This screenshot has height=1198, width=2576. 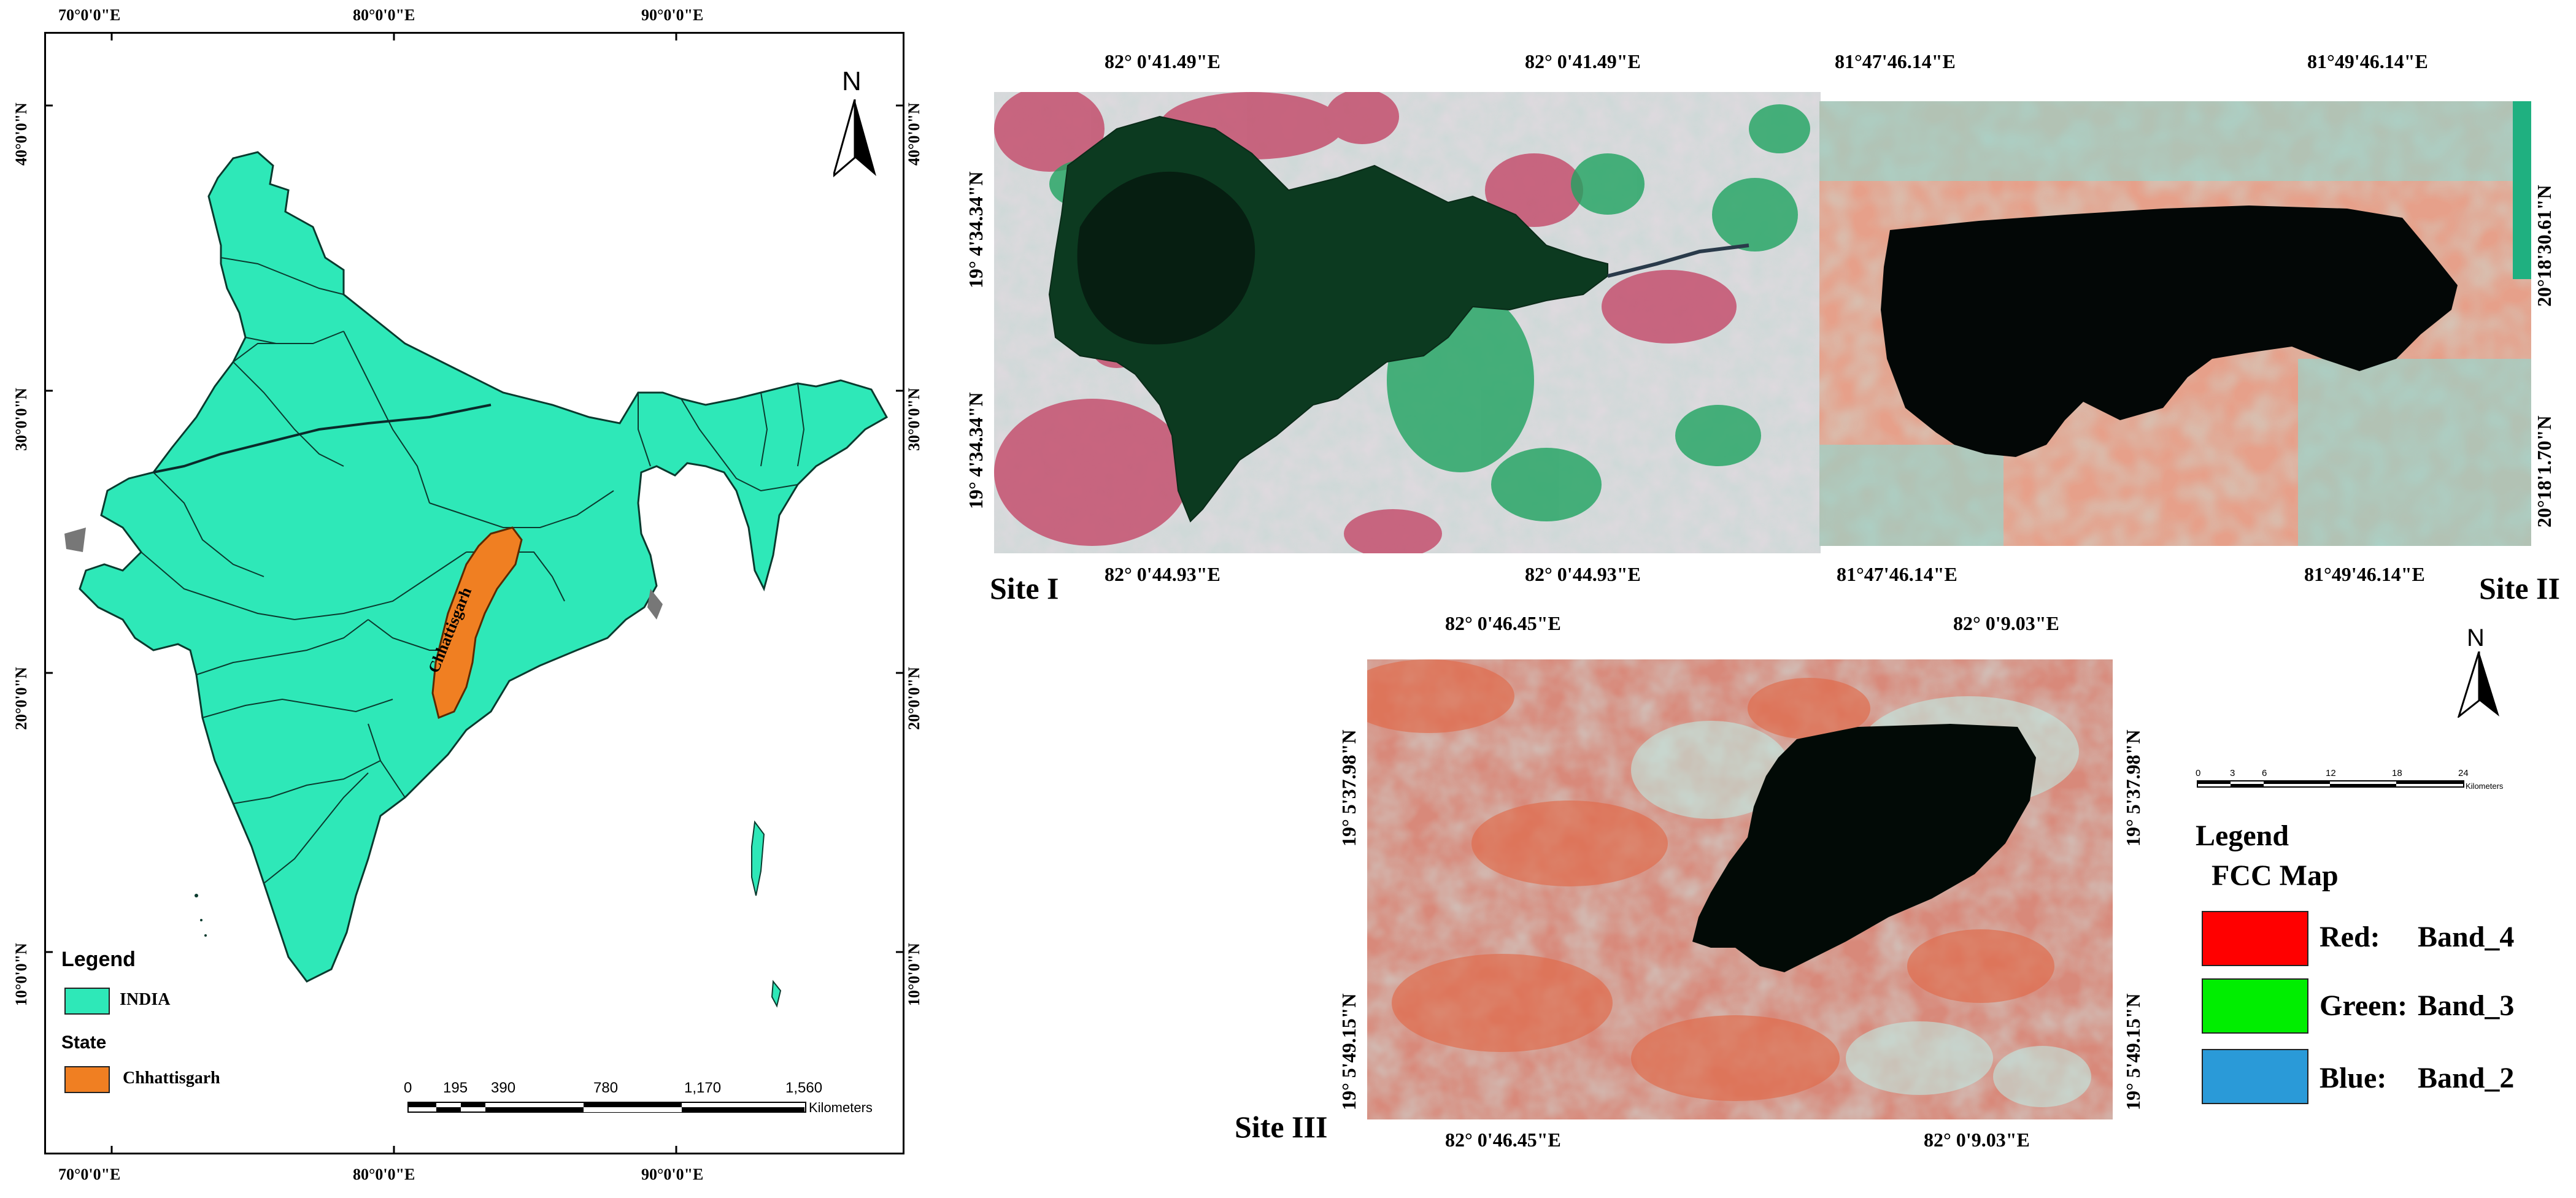 What do you see at coordinates (87, 1079) in the screenshot?
I see `state-legend-swatch` at bounding box center [87, 1079].